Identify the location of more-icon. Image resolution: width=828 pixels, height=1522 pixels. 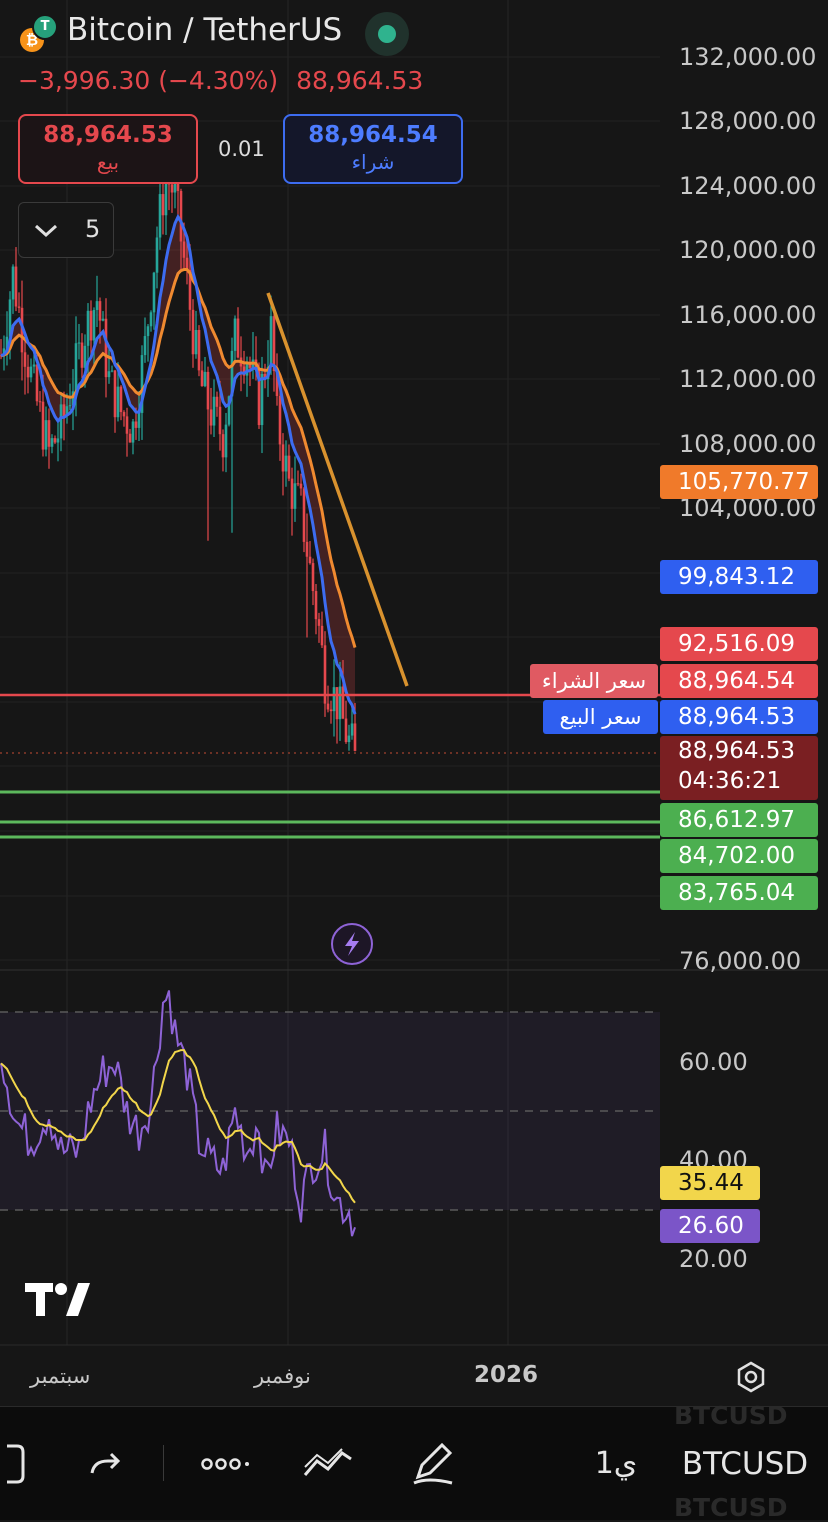
(225, 1463).